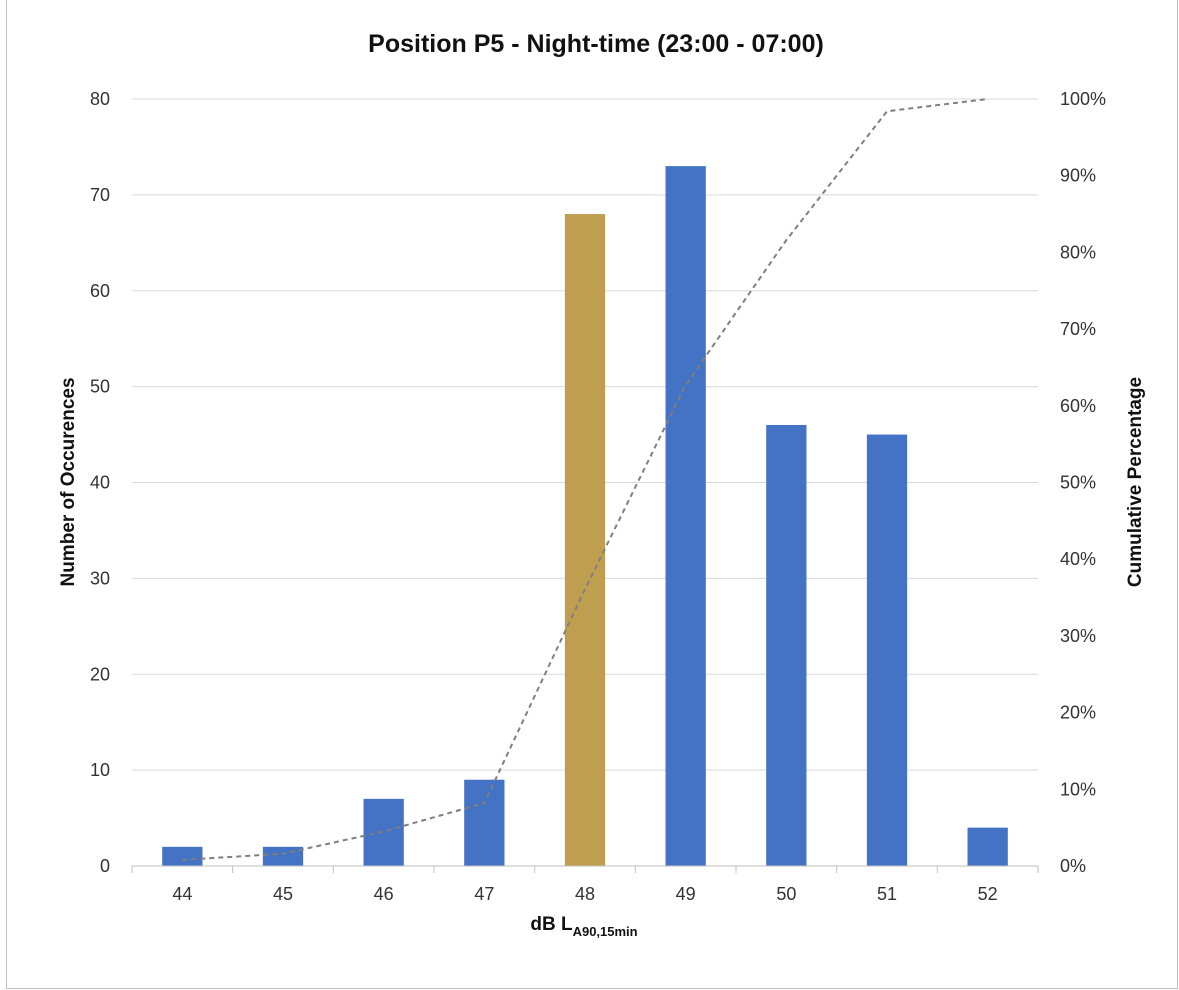 This screenshot has height=990, width=1179. Describe the element at coordinates (1078, 789) in the screenshot. I see `y2-tick-label: 10%` at that location.